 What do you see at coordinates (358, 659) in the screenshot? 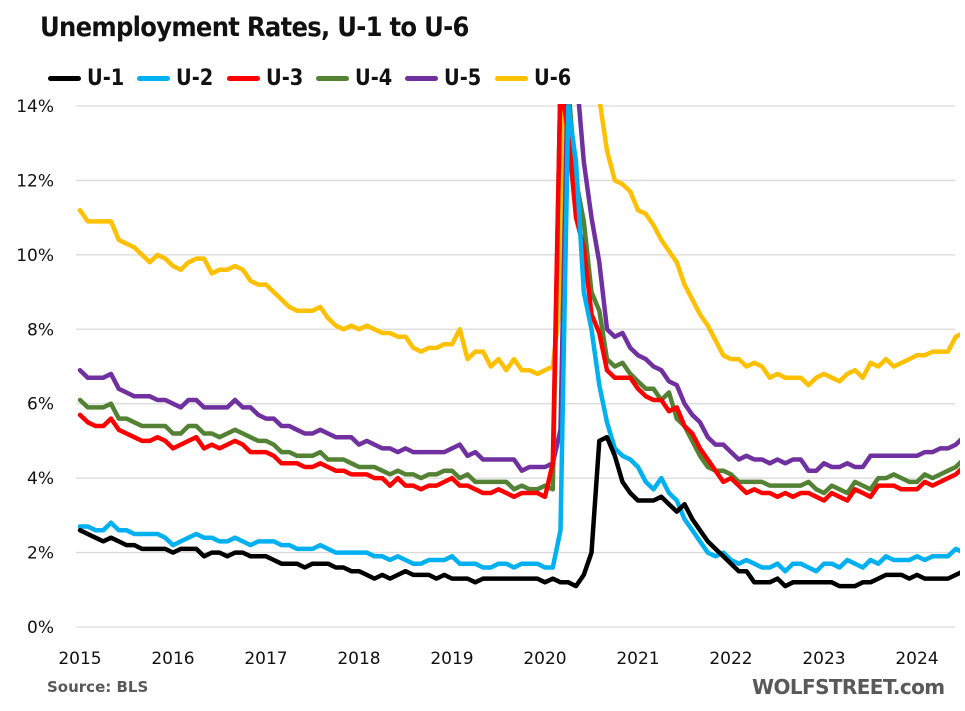
I see `x-tick-label: 2018` at bounding box center [358, 659].